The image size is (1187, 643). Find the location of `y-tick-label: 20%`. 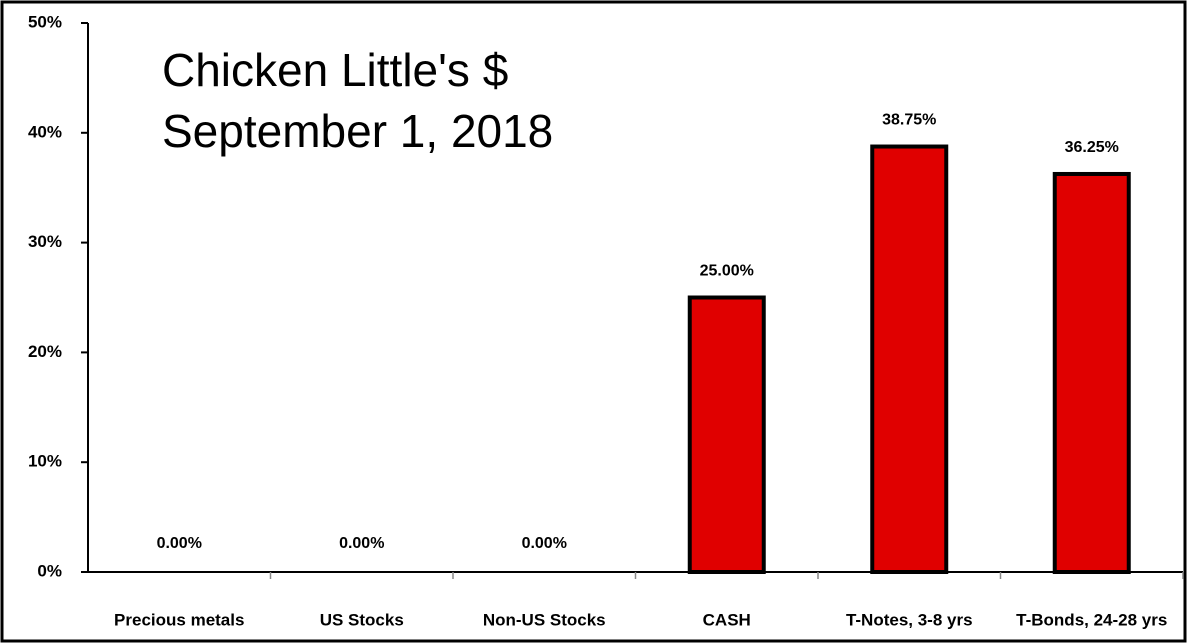

y-tick-label: 20% is located at coordinates (45, 351).